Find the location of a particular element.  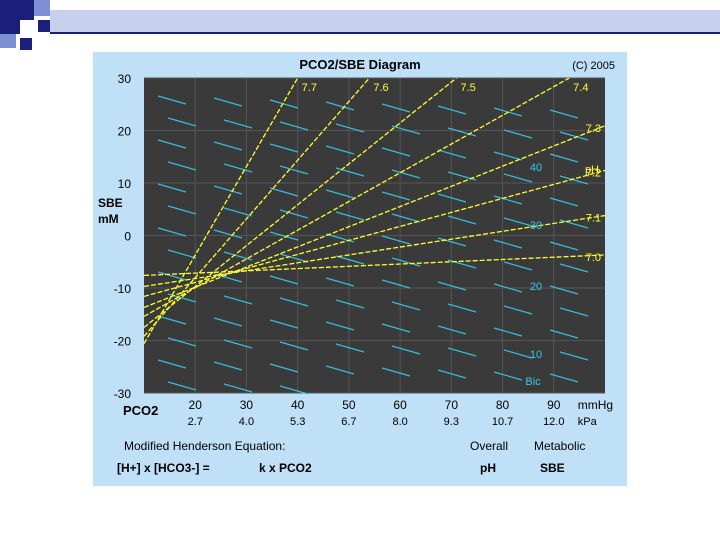

x-tick-mmhg: 80 is located at coordinates (503, 405).